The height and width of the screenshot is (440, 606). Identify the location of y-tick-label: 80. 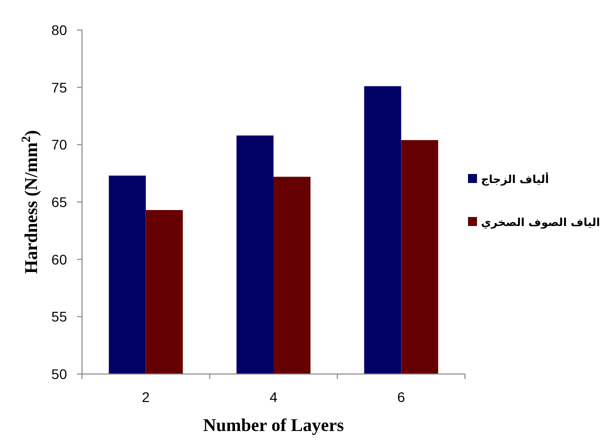
(59, 30).